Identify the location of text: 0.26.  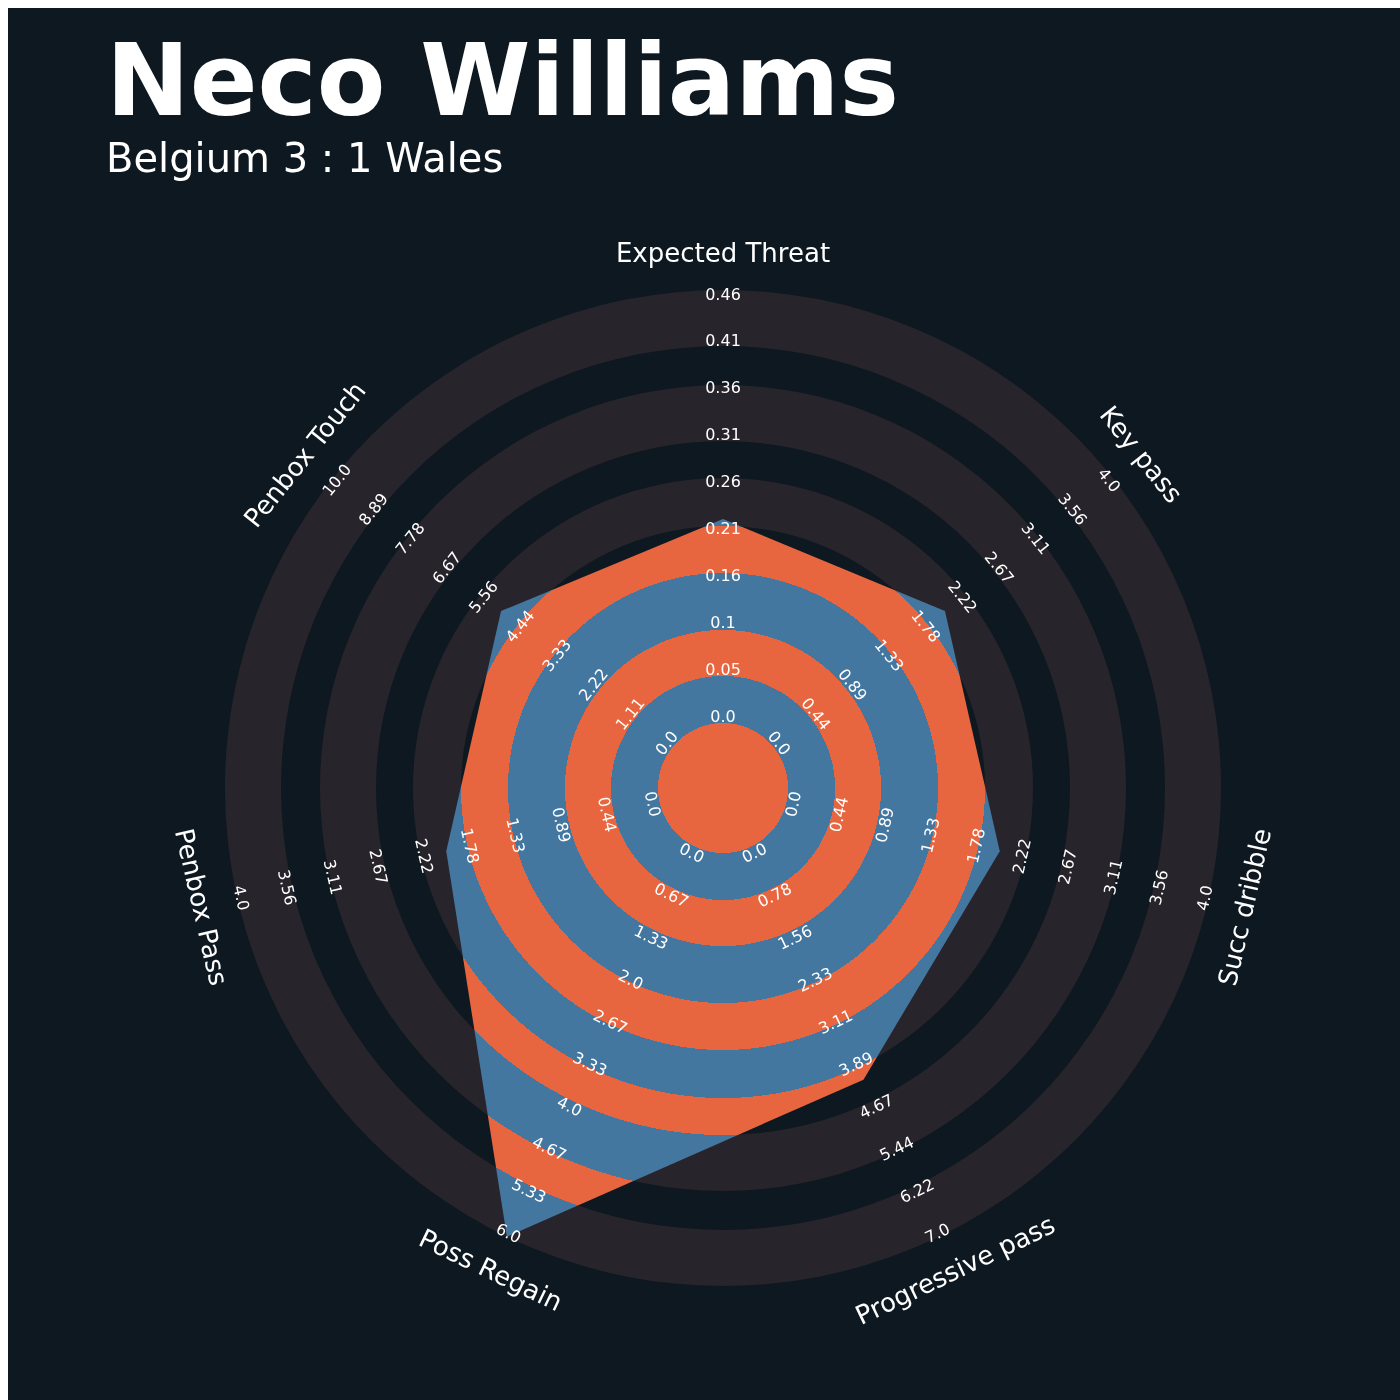
(723, 482).